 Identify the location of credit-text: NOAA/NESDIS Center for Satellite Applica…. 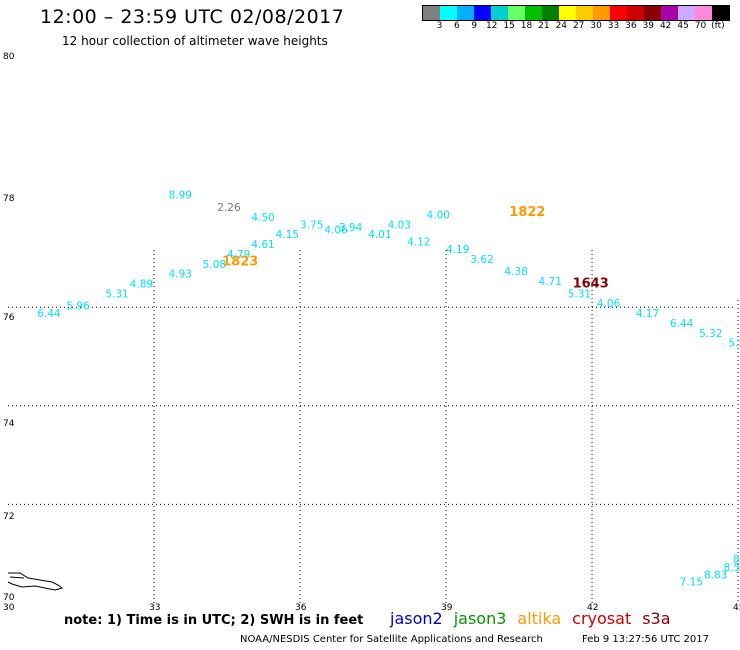
(391, 639).